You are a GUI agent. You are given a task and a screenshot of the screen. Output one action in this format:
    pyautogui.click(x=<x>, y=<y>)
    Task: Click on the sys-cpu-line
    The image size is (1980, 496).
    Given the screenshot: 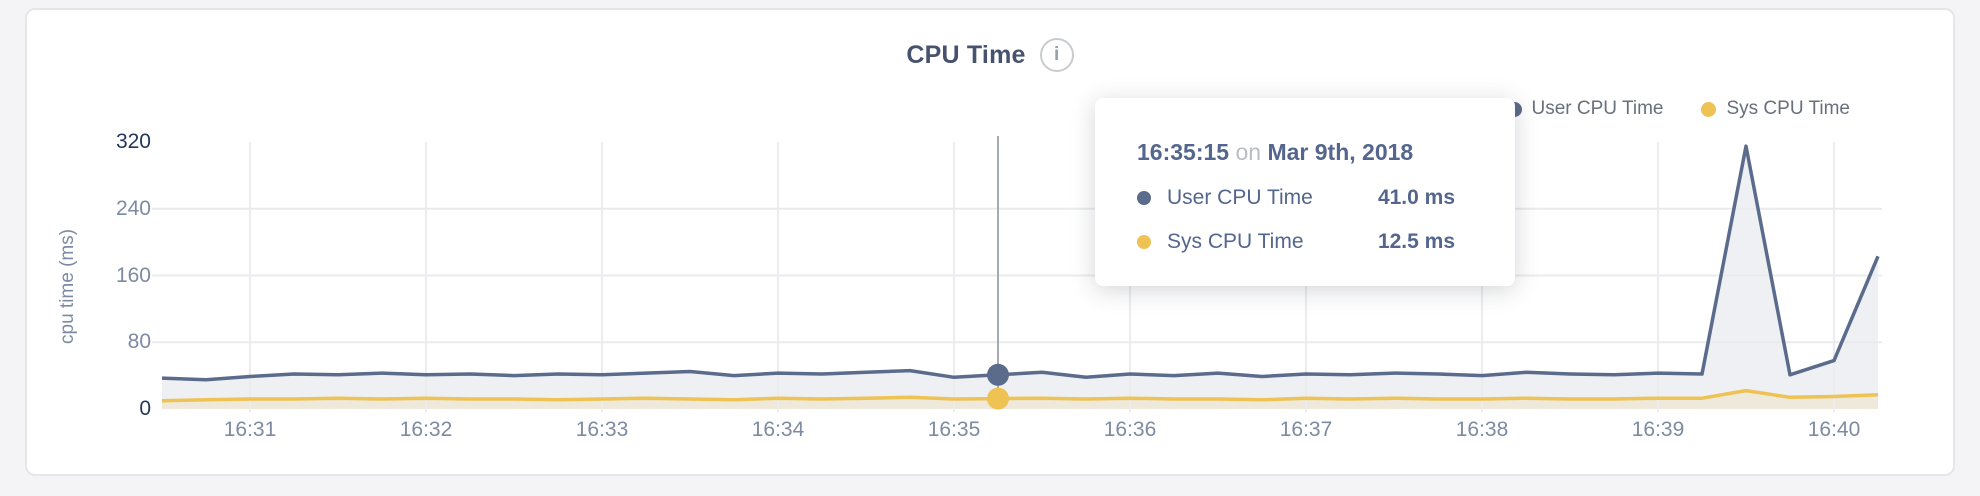 What is the action you would take?
    pyautogui.click(x=1020, y=395)
    